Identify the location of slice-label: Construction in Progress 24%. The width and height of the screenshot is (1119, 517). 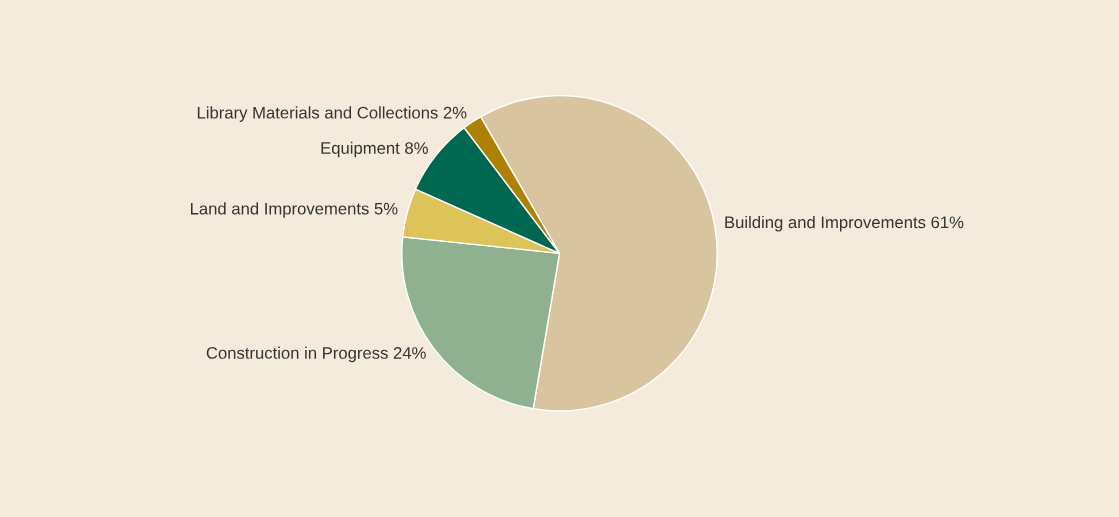
(316, 354).